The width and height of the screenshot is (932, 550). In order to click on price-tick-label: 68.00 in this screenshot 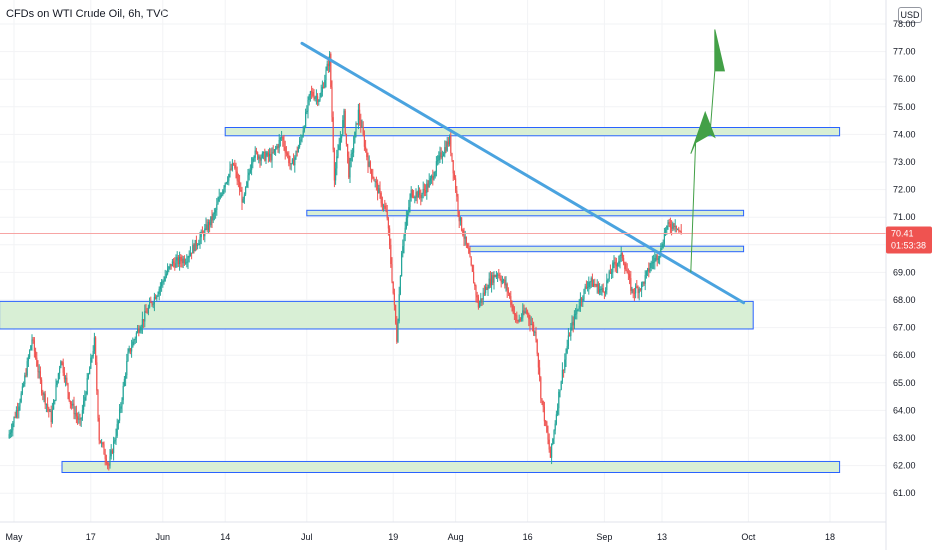, I will do `click(904, 300)`.